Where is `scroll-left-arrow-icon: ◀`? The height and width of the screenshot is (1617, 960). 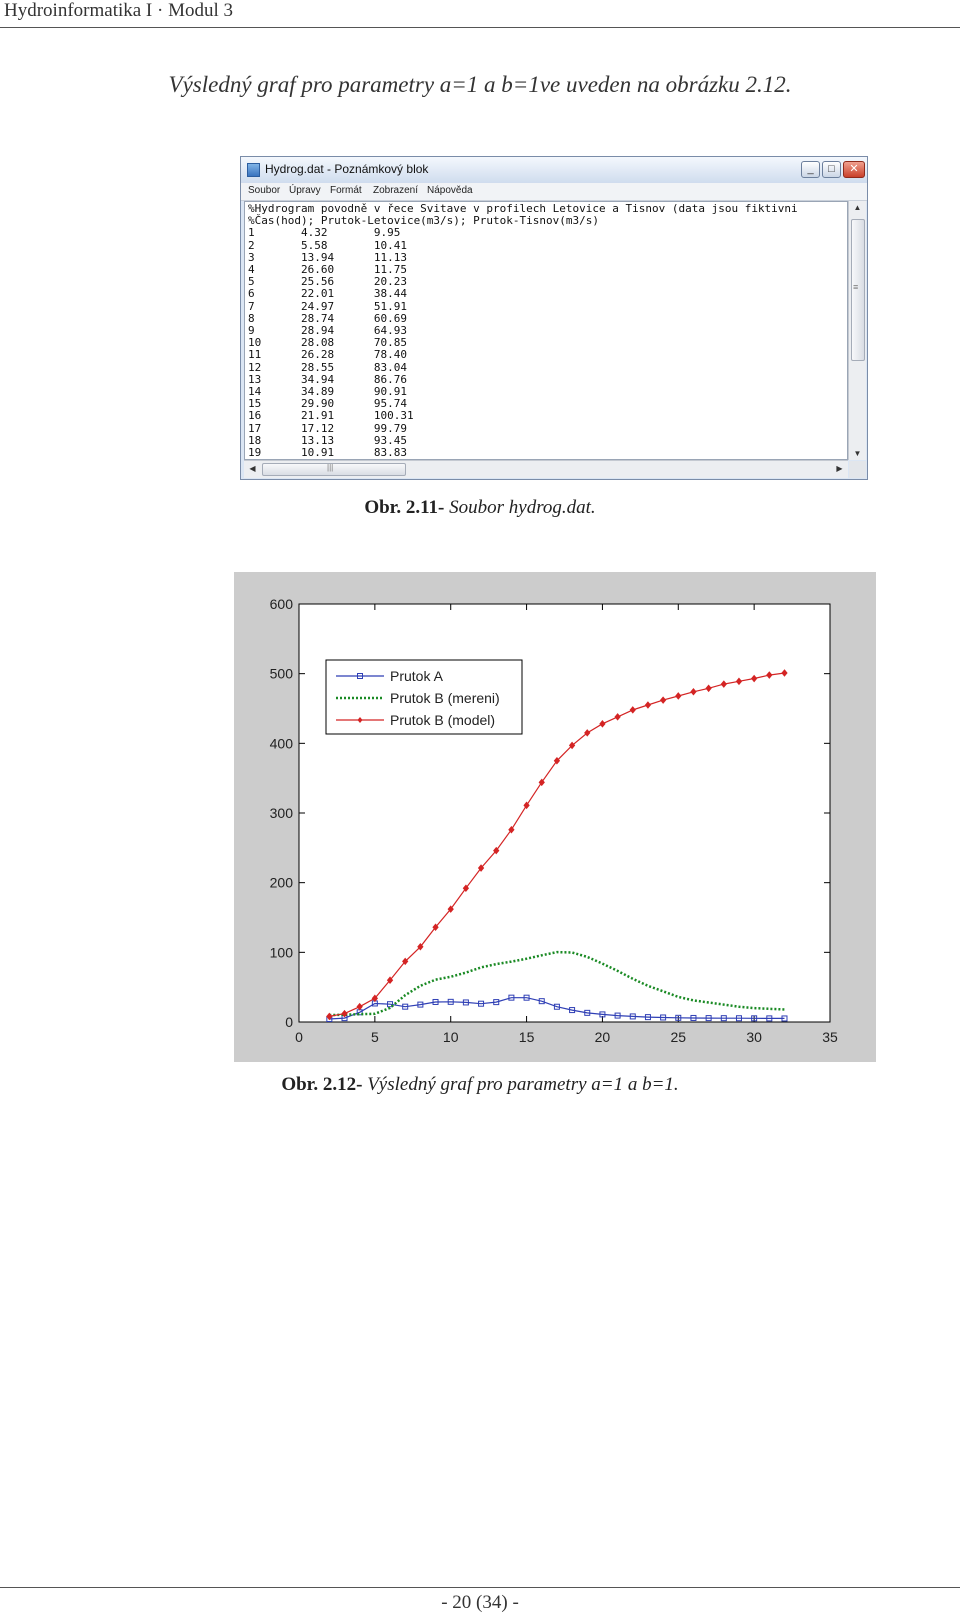
scroll-left-arrow-icon: ◀ is located at coordinates (252, 468).